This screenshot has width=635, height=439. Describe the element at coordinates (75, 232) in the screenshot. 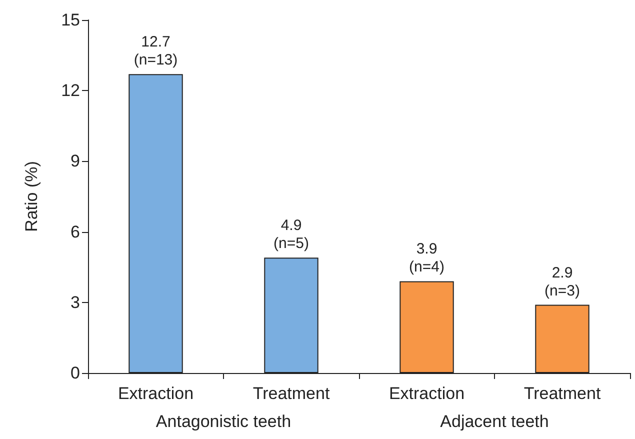

I see `y-tick-label: 6` at that location.